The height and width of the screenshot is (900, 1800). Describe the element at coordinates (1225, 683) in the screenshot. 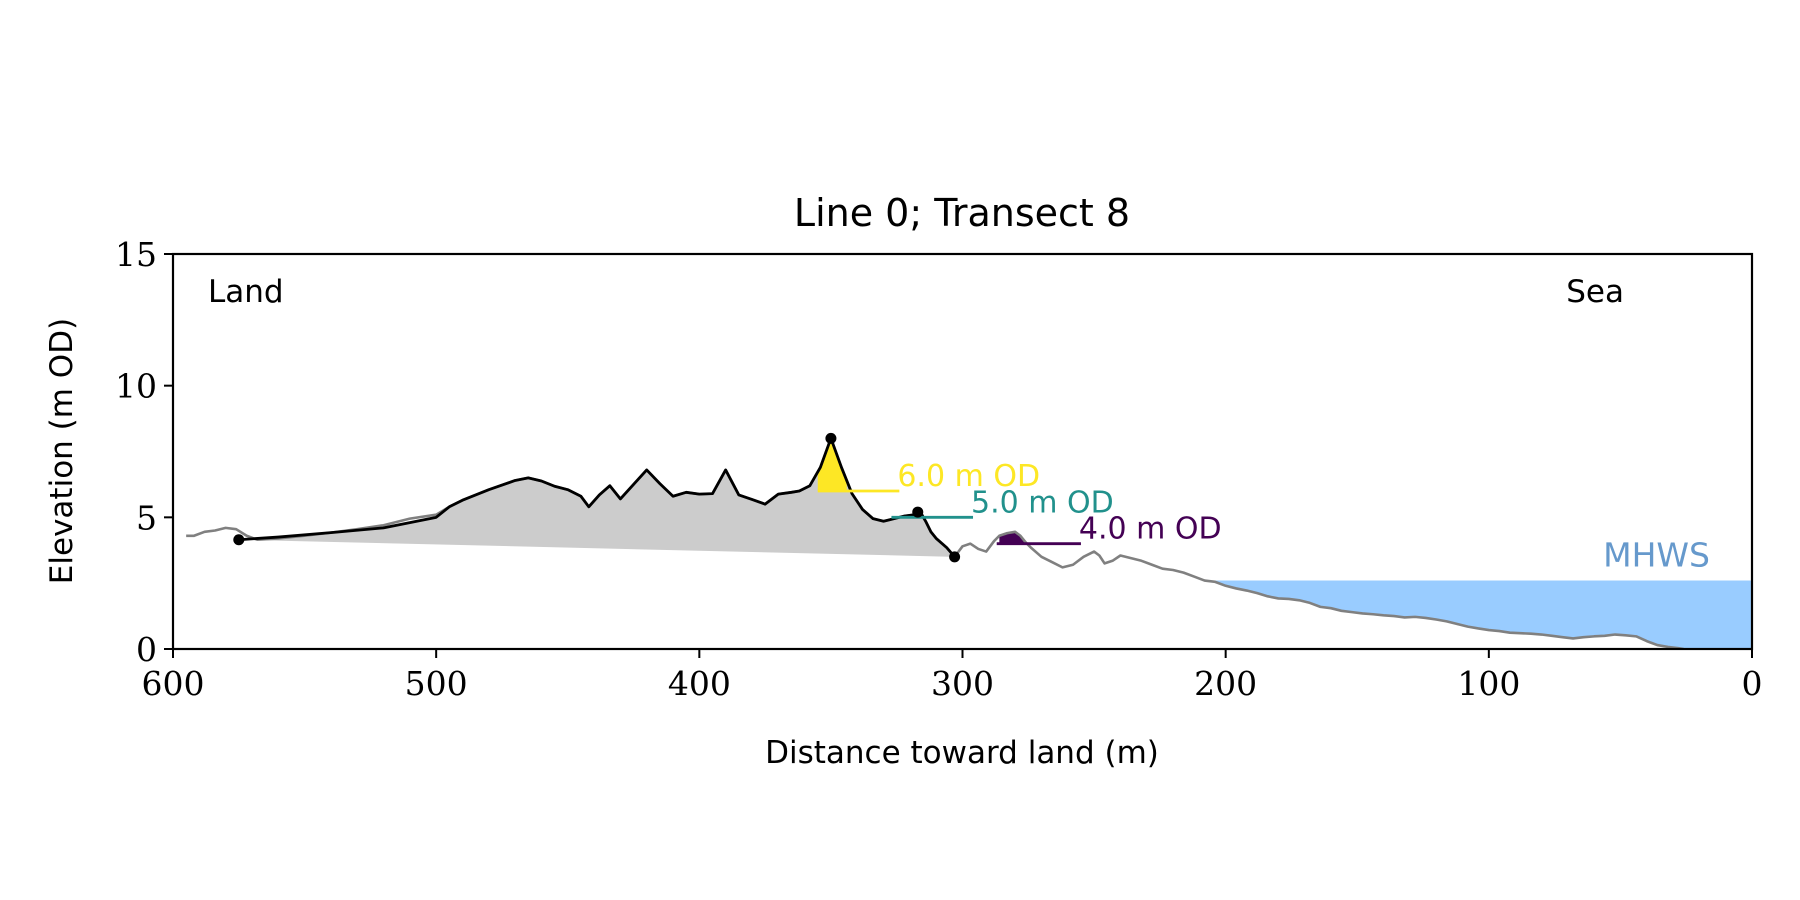

I see `x-tick-label: 200` at that location.